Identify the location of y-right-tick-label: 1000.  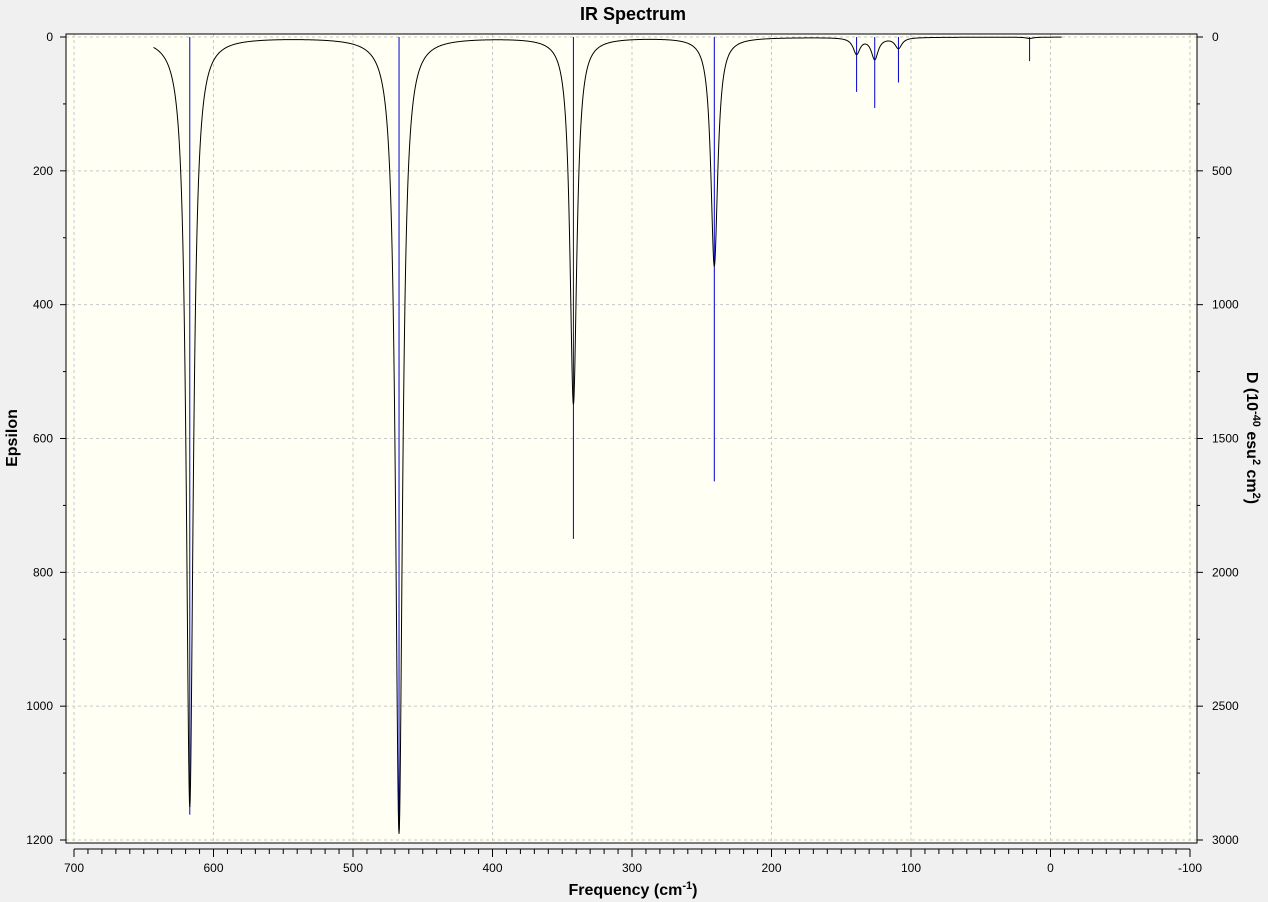
(1225, 305).